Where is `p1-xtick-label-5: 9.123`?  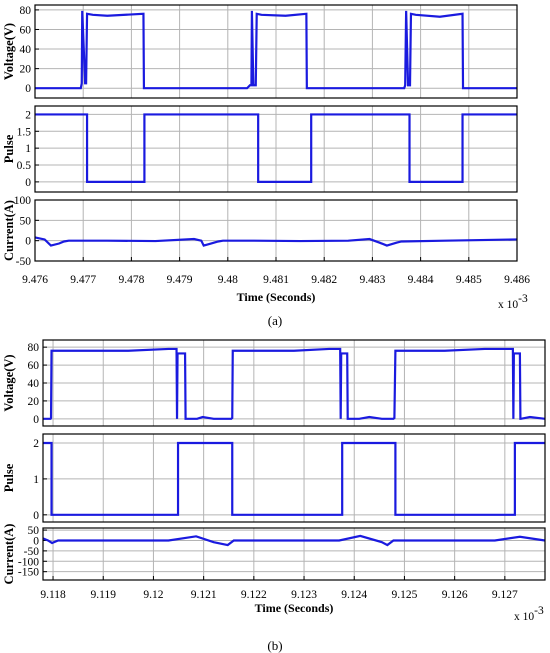 p1-xtick-label-5: 9.123 is located at coordinates (304, 595).